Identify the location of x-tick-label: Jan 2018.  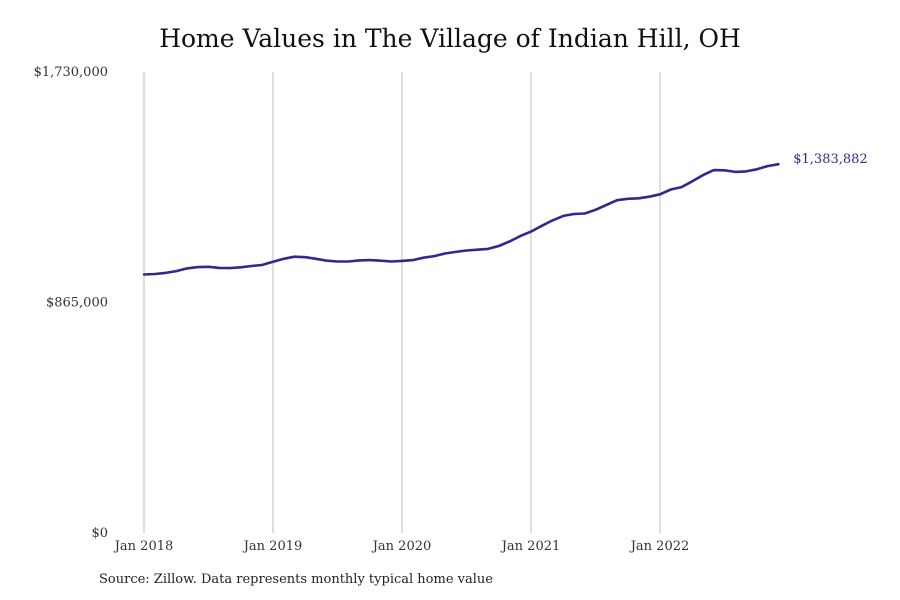
(143, 546).